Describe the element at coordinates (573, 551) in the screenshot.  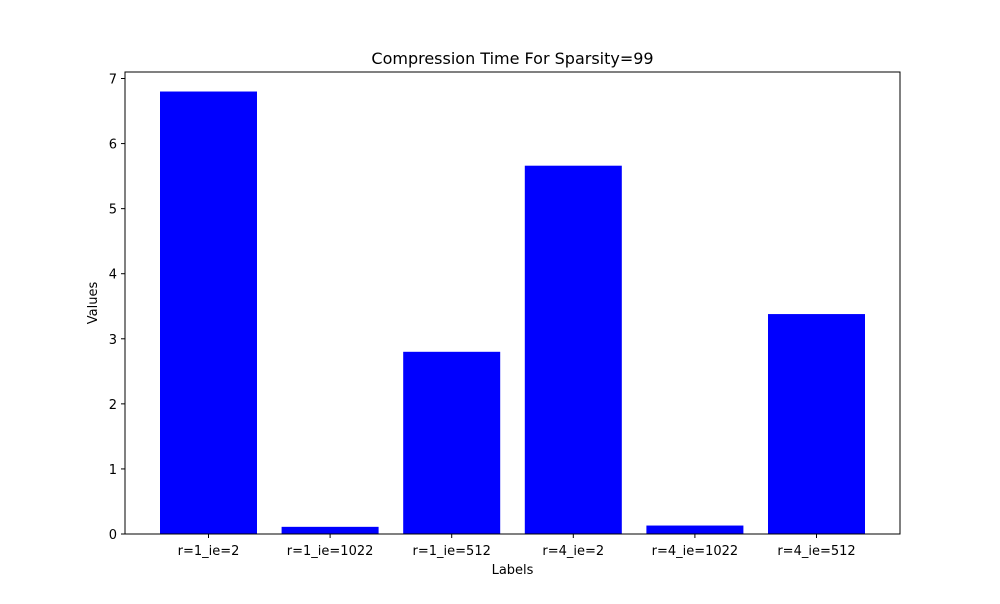
I see `x-tick-label: r=4_ie=2` at that location.